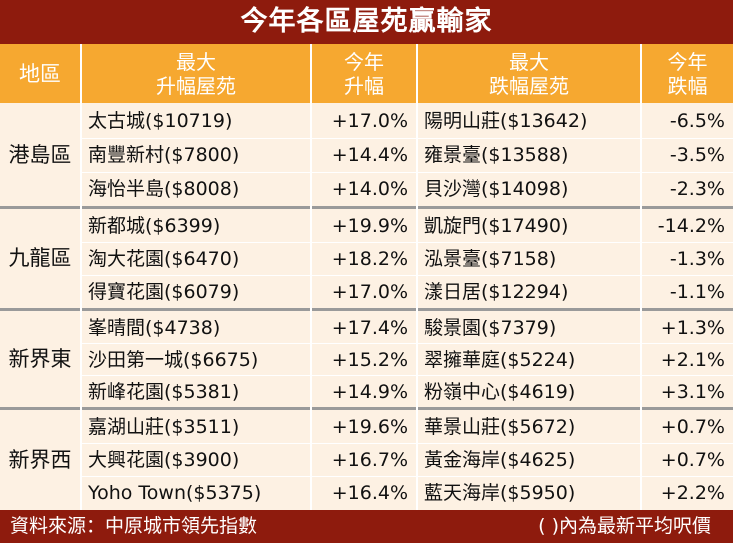  Describe the element at coordinates (369, 189) in the screenshot. I see `gain-cell: +14.0%` at that location.